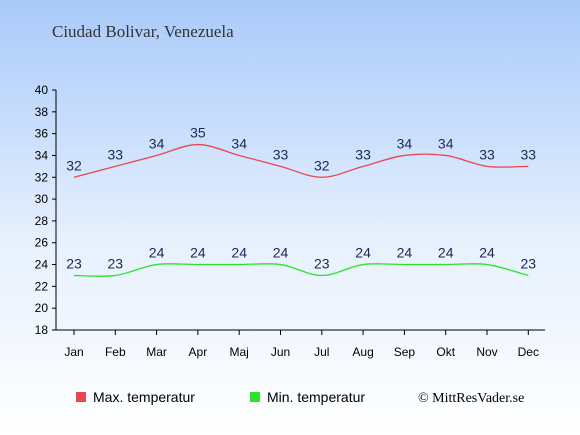 Image resolution: width=580 pixels, height=435 pixels. What do you see at coordinates (42, 265) in the screenshot?
I see `y-tick-label: 24` at bounding box center [42, 265].